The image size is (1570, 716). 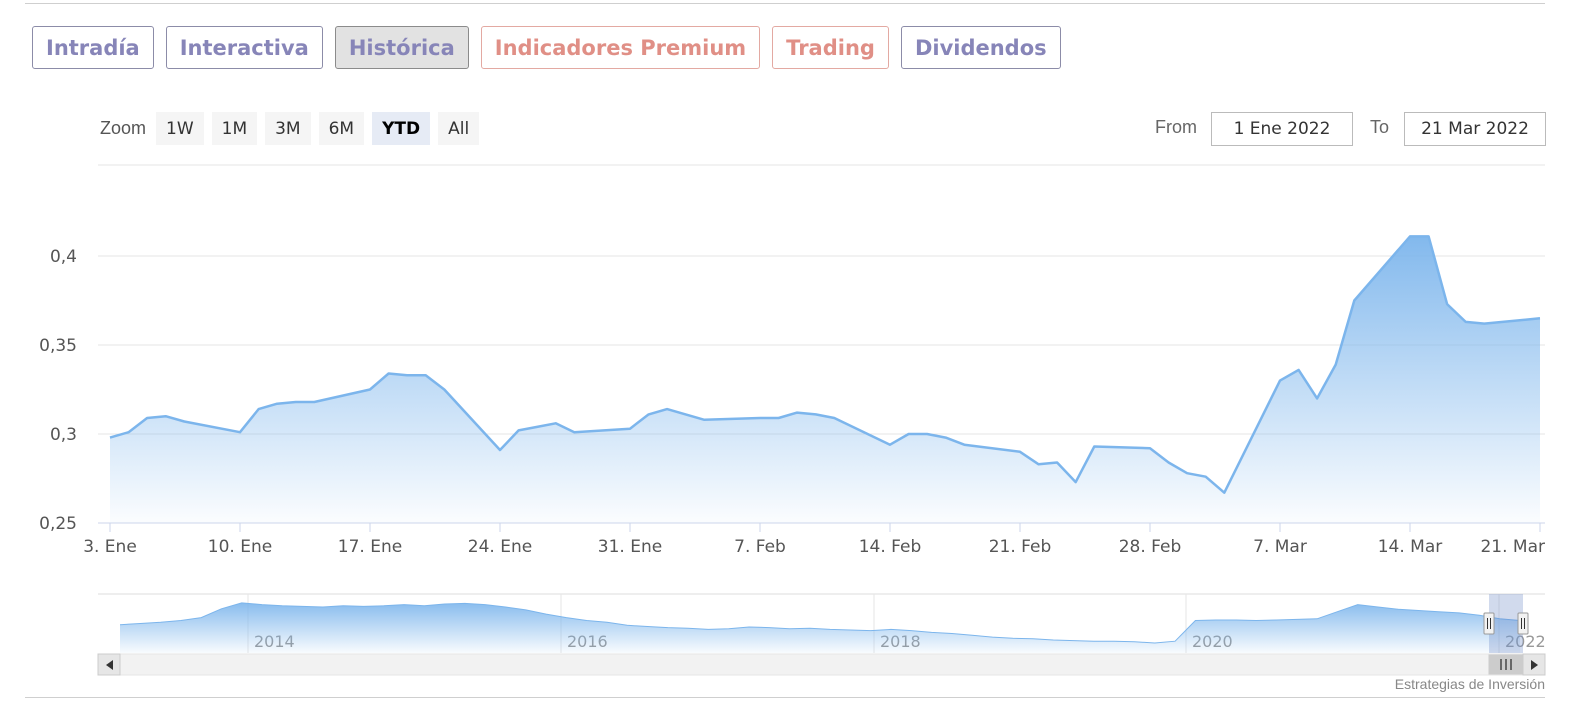 I want to click on tab-interactiva: Interactiva, so click(x=244, y=47).